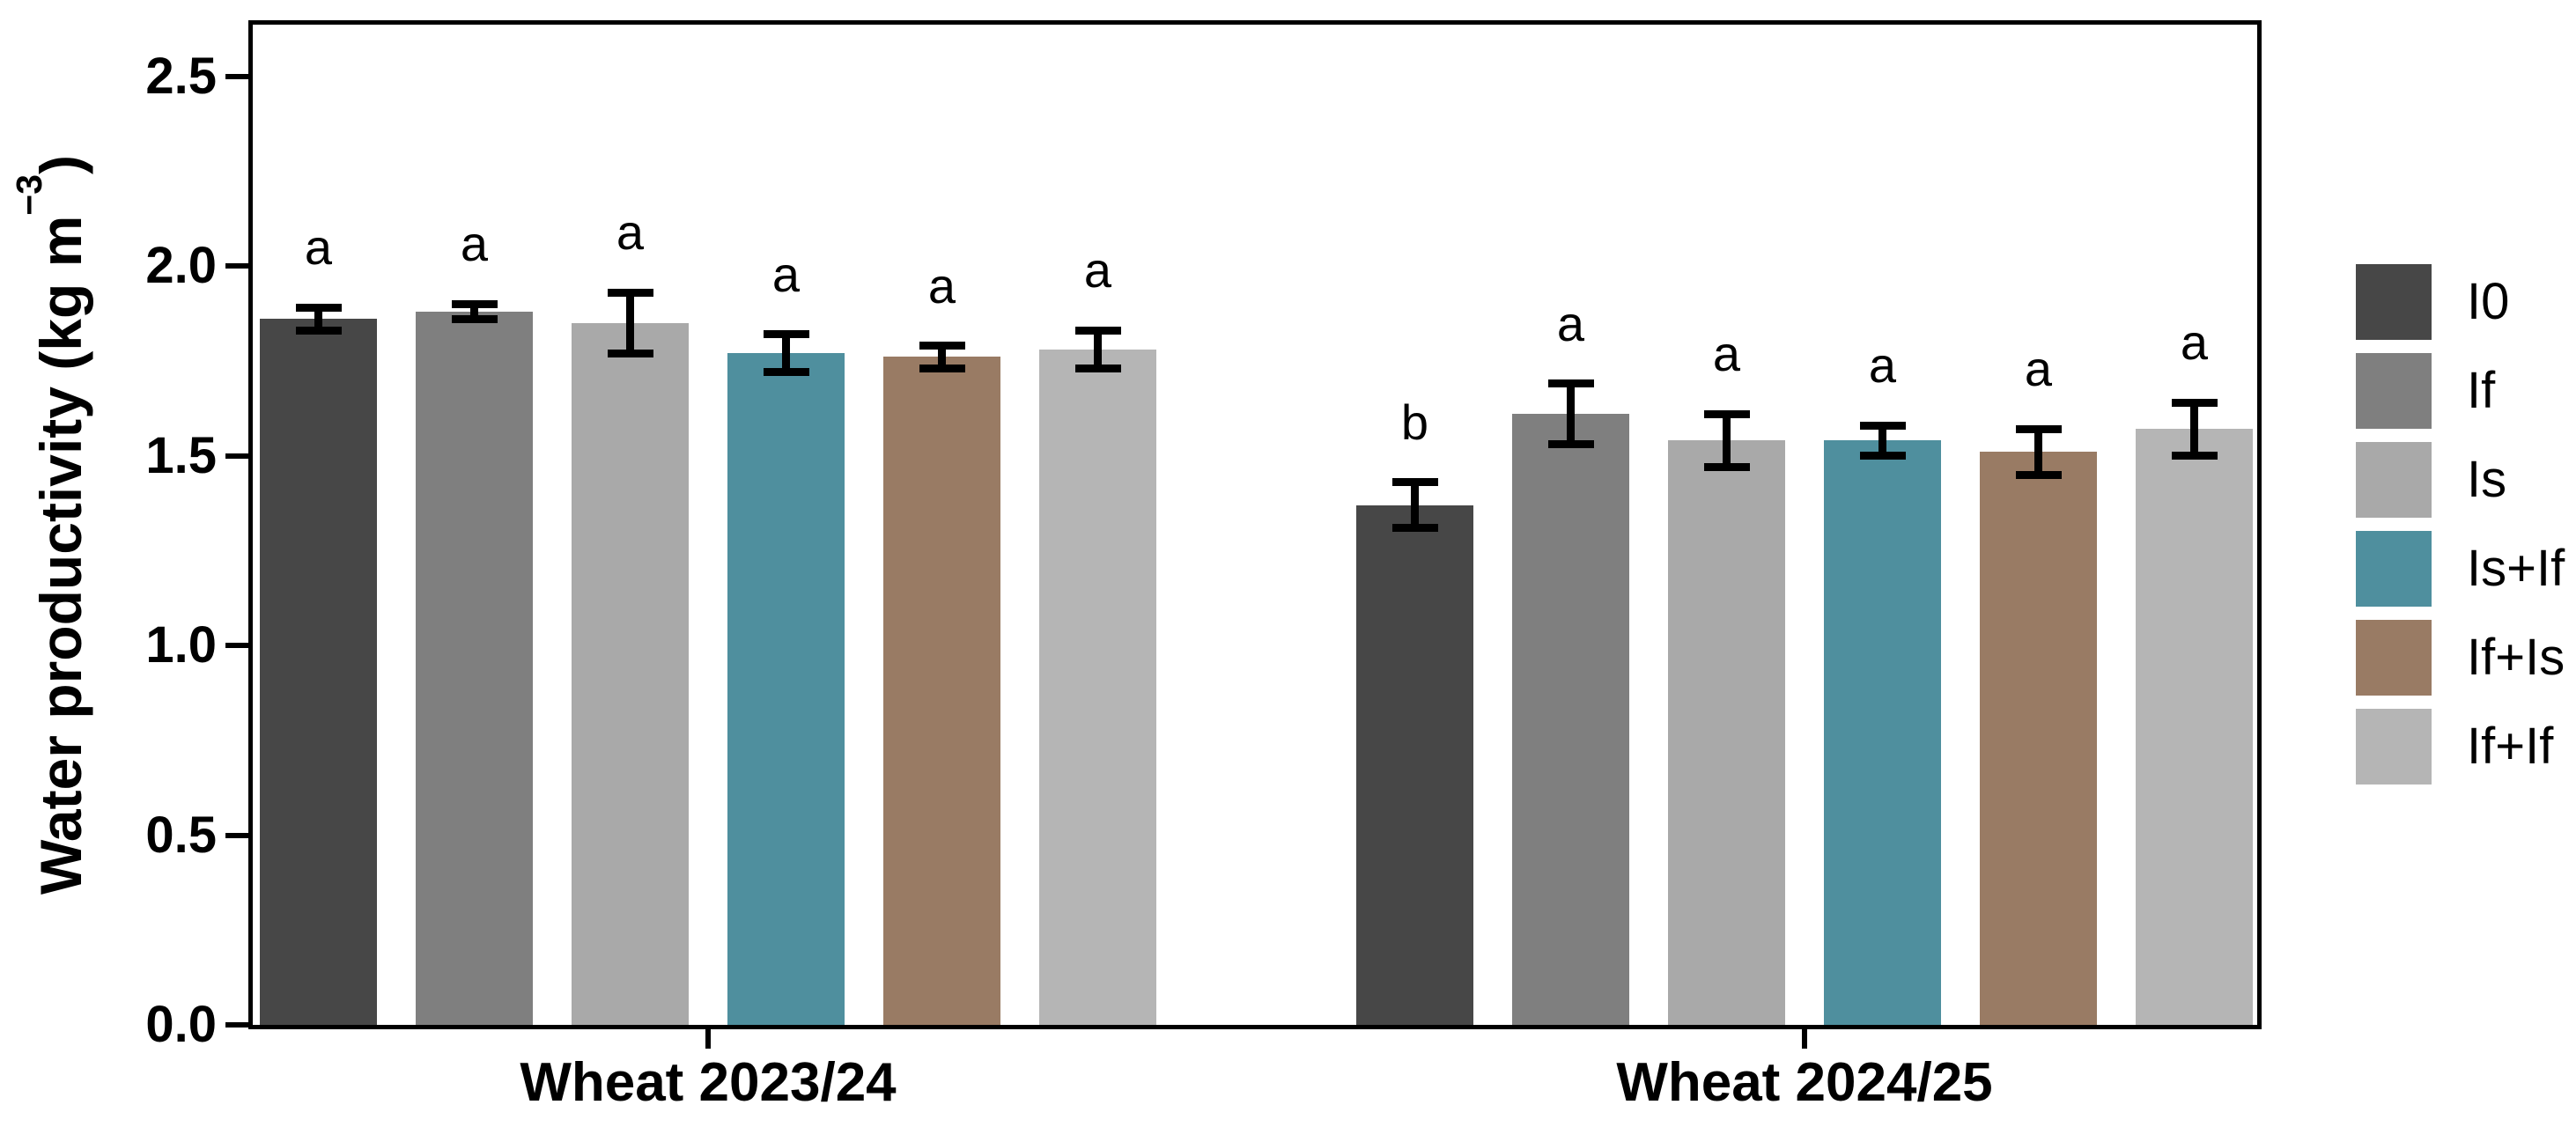 The height and width of the screenshot is (1127, 2576). I want to click on y-tick-label: 2.0, so click(181, 265).